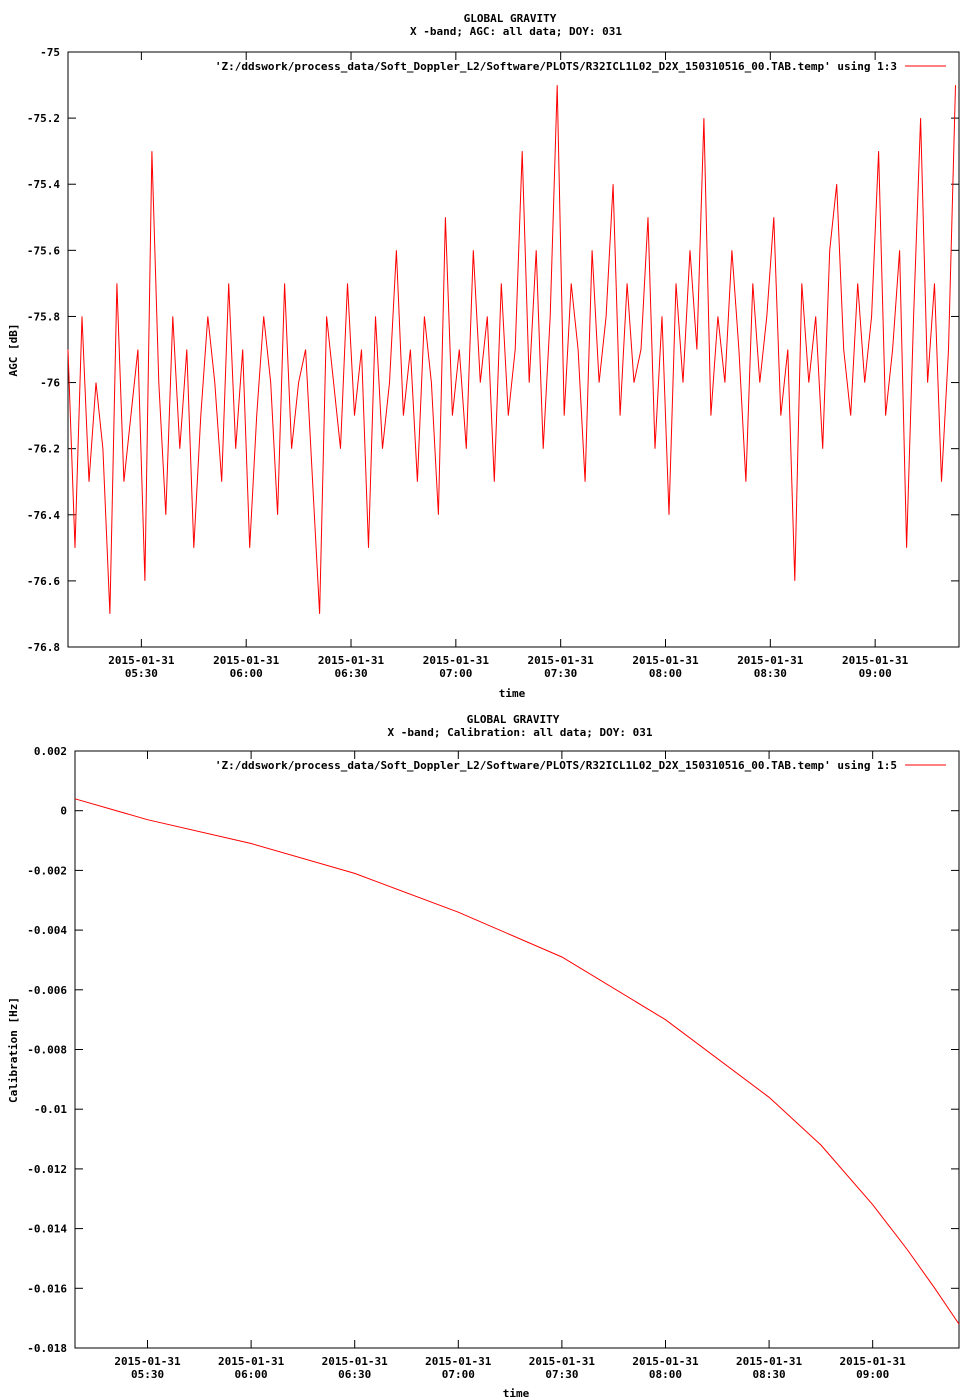 This screenshot has width=980, height=1400. I want to click on y-tick-label: -75.4, so click(43, 184).